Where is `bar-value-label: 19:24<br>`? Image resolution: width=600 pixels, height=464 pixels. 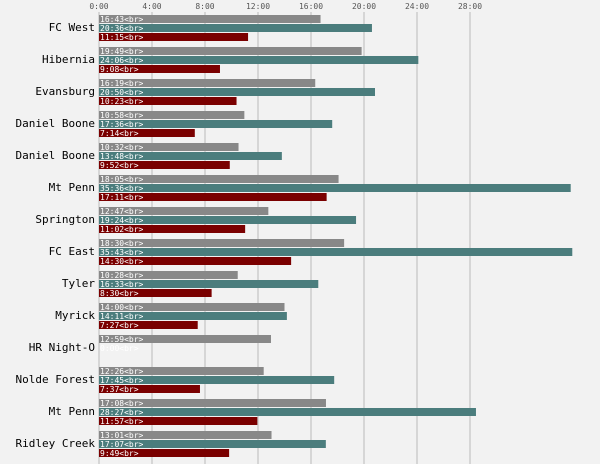 bar-value-label: 19:24<br> is located at coordinates (122, 220).